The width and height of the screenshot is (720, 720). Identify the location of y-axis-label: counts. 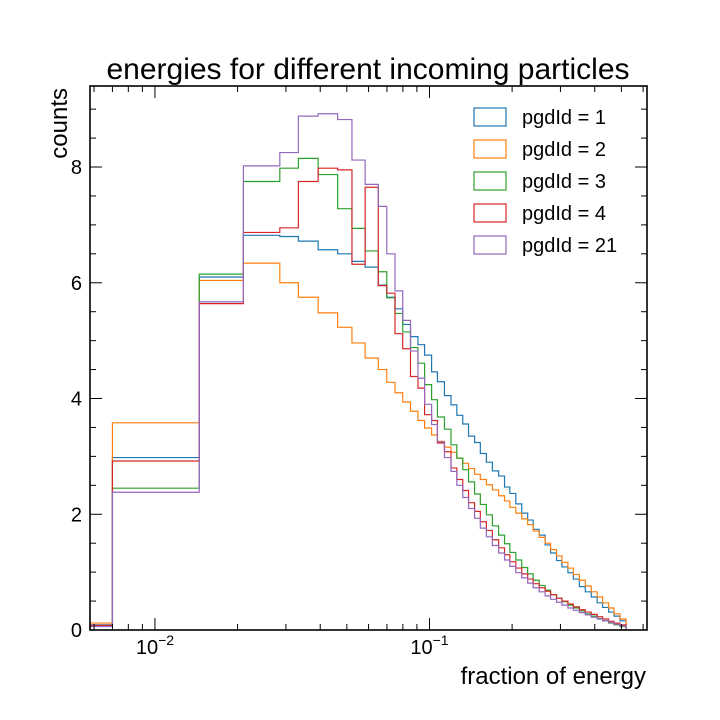
(59, 123).